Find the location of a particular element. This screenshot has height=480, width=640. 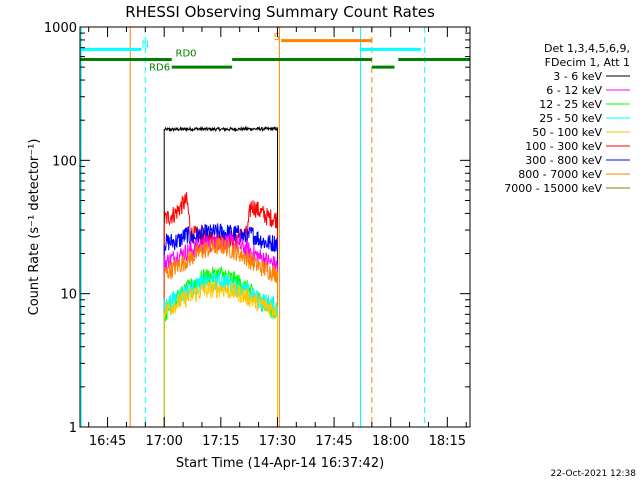

annotation-label-1: S is located at coordinates (277, 37).